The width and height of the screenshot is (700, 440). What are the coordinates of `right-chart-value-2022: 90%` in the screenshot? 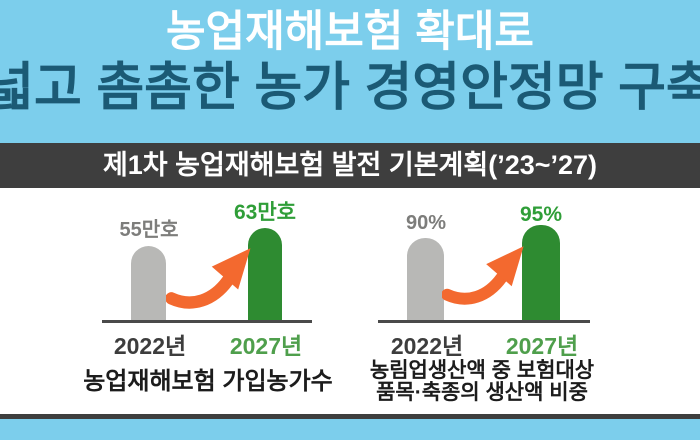 It's located at (426, 223).